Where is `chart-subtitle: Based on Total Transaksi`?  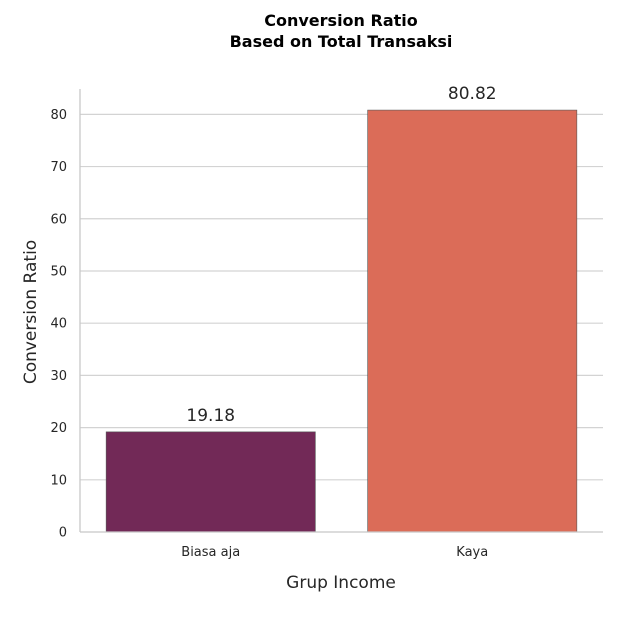
chart-subtitle: Based on Total Transaksi is located at coordinates (341, 41).